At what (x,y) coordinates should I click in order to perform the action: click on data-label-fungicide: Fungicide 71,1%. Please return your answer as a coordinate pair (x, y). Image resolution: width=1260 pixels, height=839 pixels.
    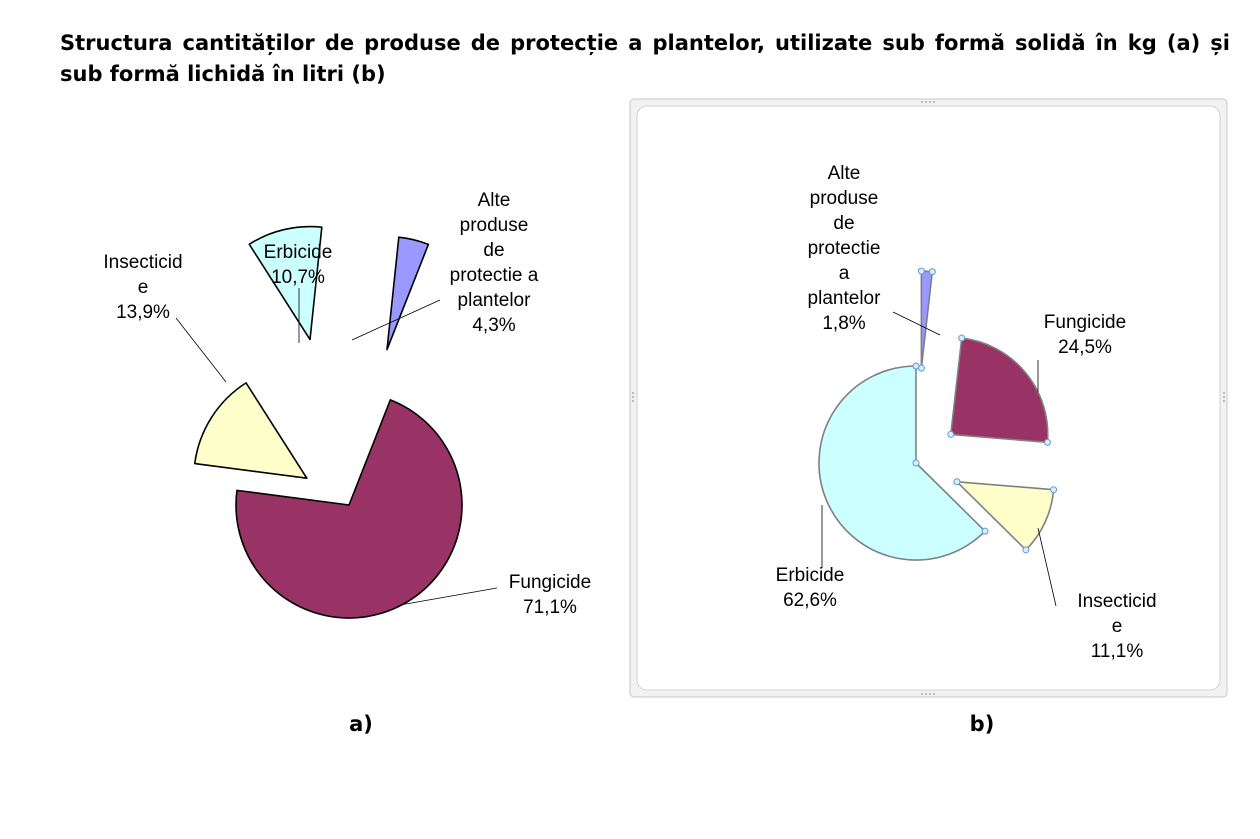
    Looking at the image, I should click on (550, 595).